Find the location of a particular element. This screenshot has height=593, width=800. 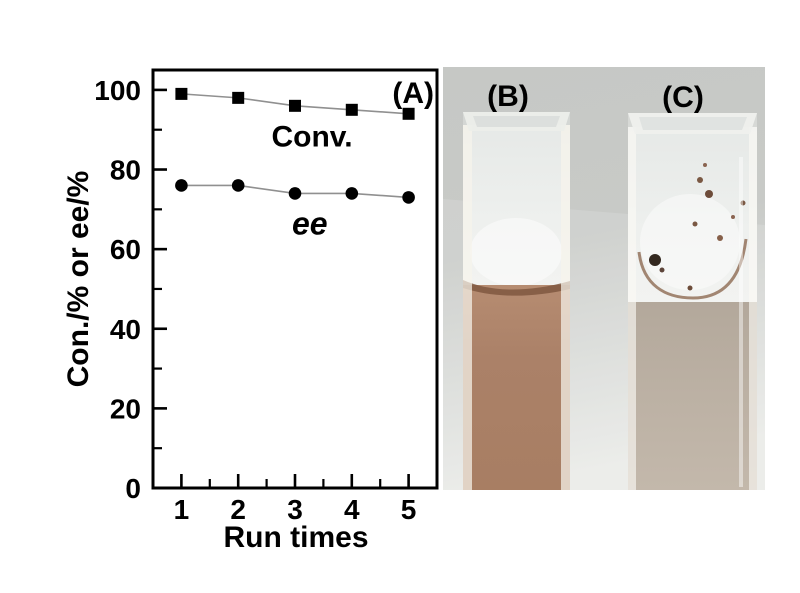

series-label-Conv.: Conv. is located at coordinates (311, 137).